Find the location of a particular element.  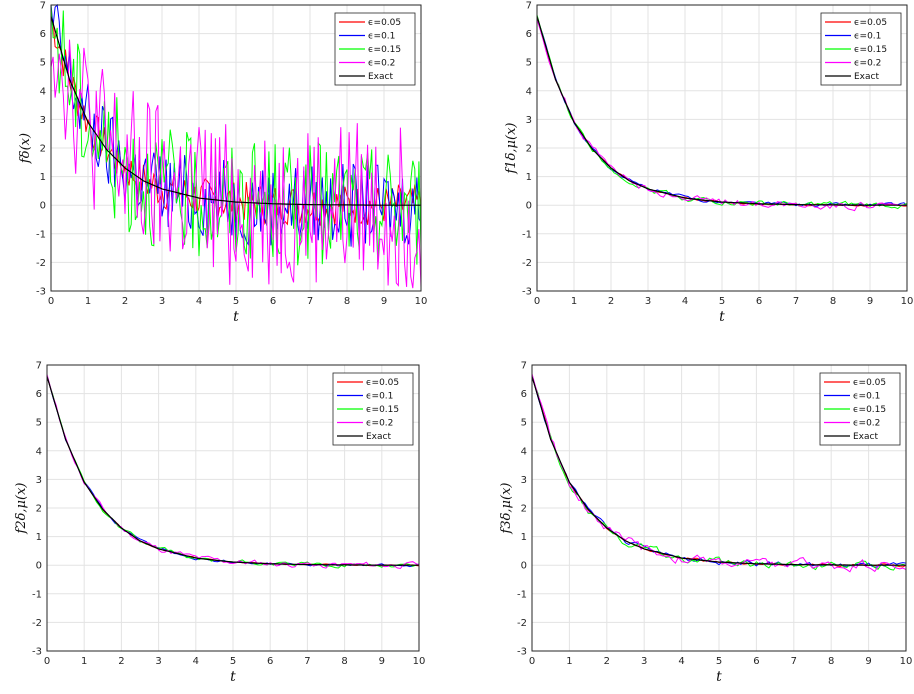

y-axis-label: f2δ,μ(x) is located at coordinates (21, 509).